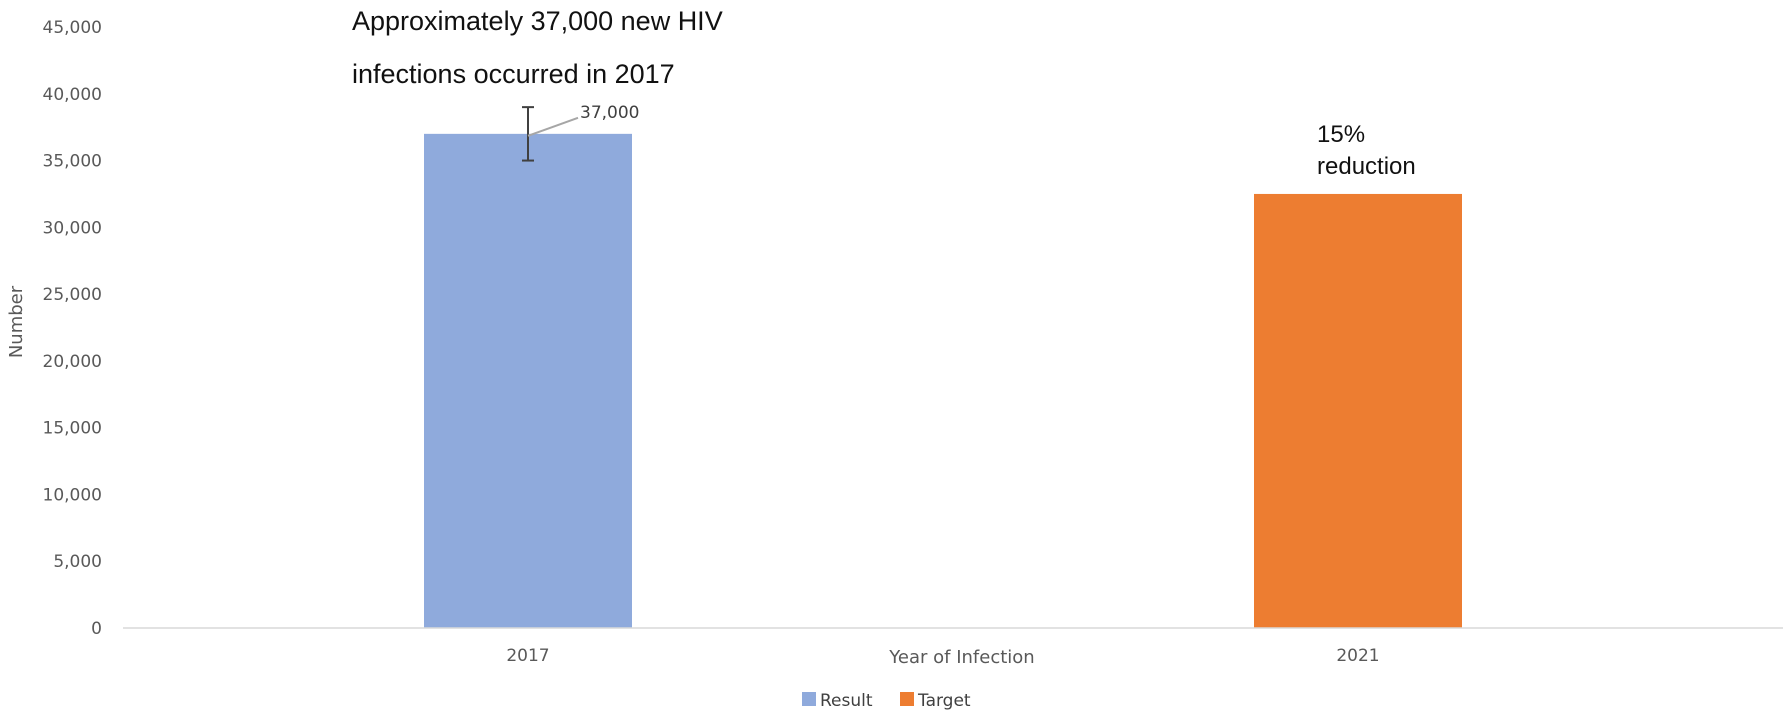 This screenshot has height=714, width=1787. I want to click on legend: Result Target, so click(886, 701).